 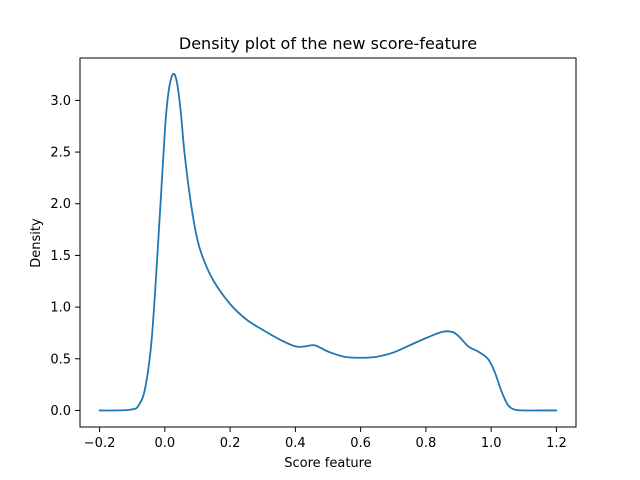 What do you see at coordinates (360, 443) in the screenshot?
I see `x-tick-label: 0.6` at bounding box center [360, 443].